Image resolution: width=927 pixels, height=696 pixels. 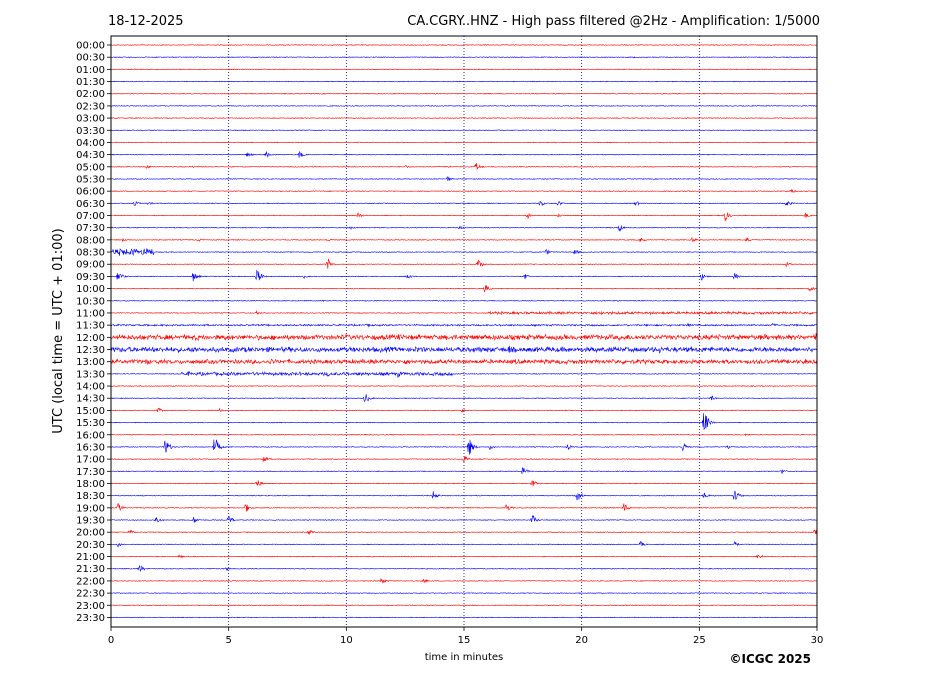 What do you see at coordinates (90, 240) in the screenshot?
I see `y-tick-label: 08:00` at bounding box center [90, 240].